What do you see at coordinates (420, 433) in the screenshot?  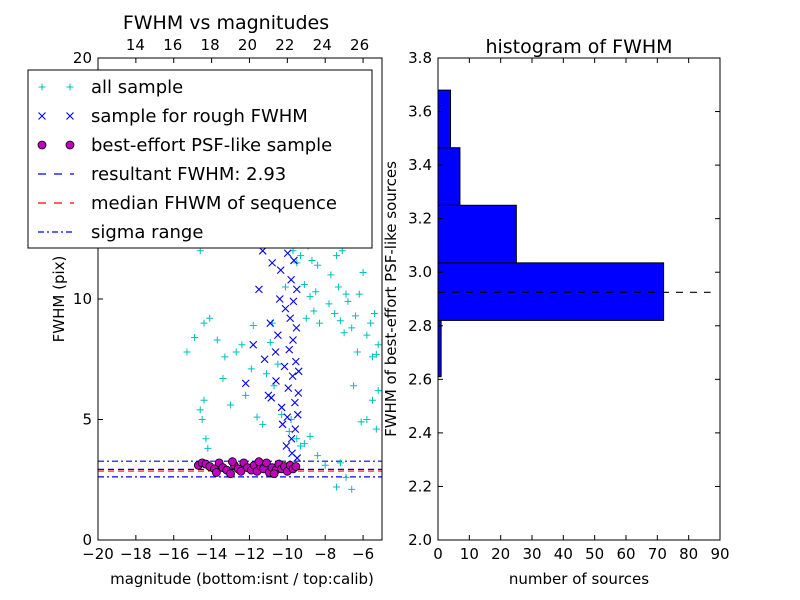 I see `y-tick-label: 2.4` at bounding box center [420, 433].